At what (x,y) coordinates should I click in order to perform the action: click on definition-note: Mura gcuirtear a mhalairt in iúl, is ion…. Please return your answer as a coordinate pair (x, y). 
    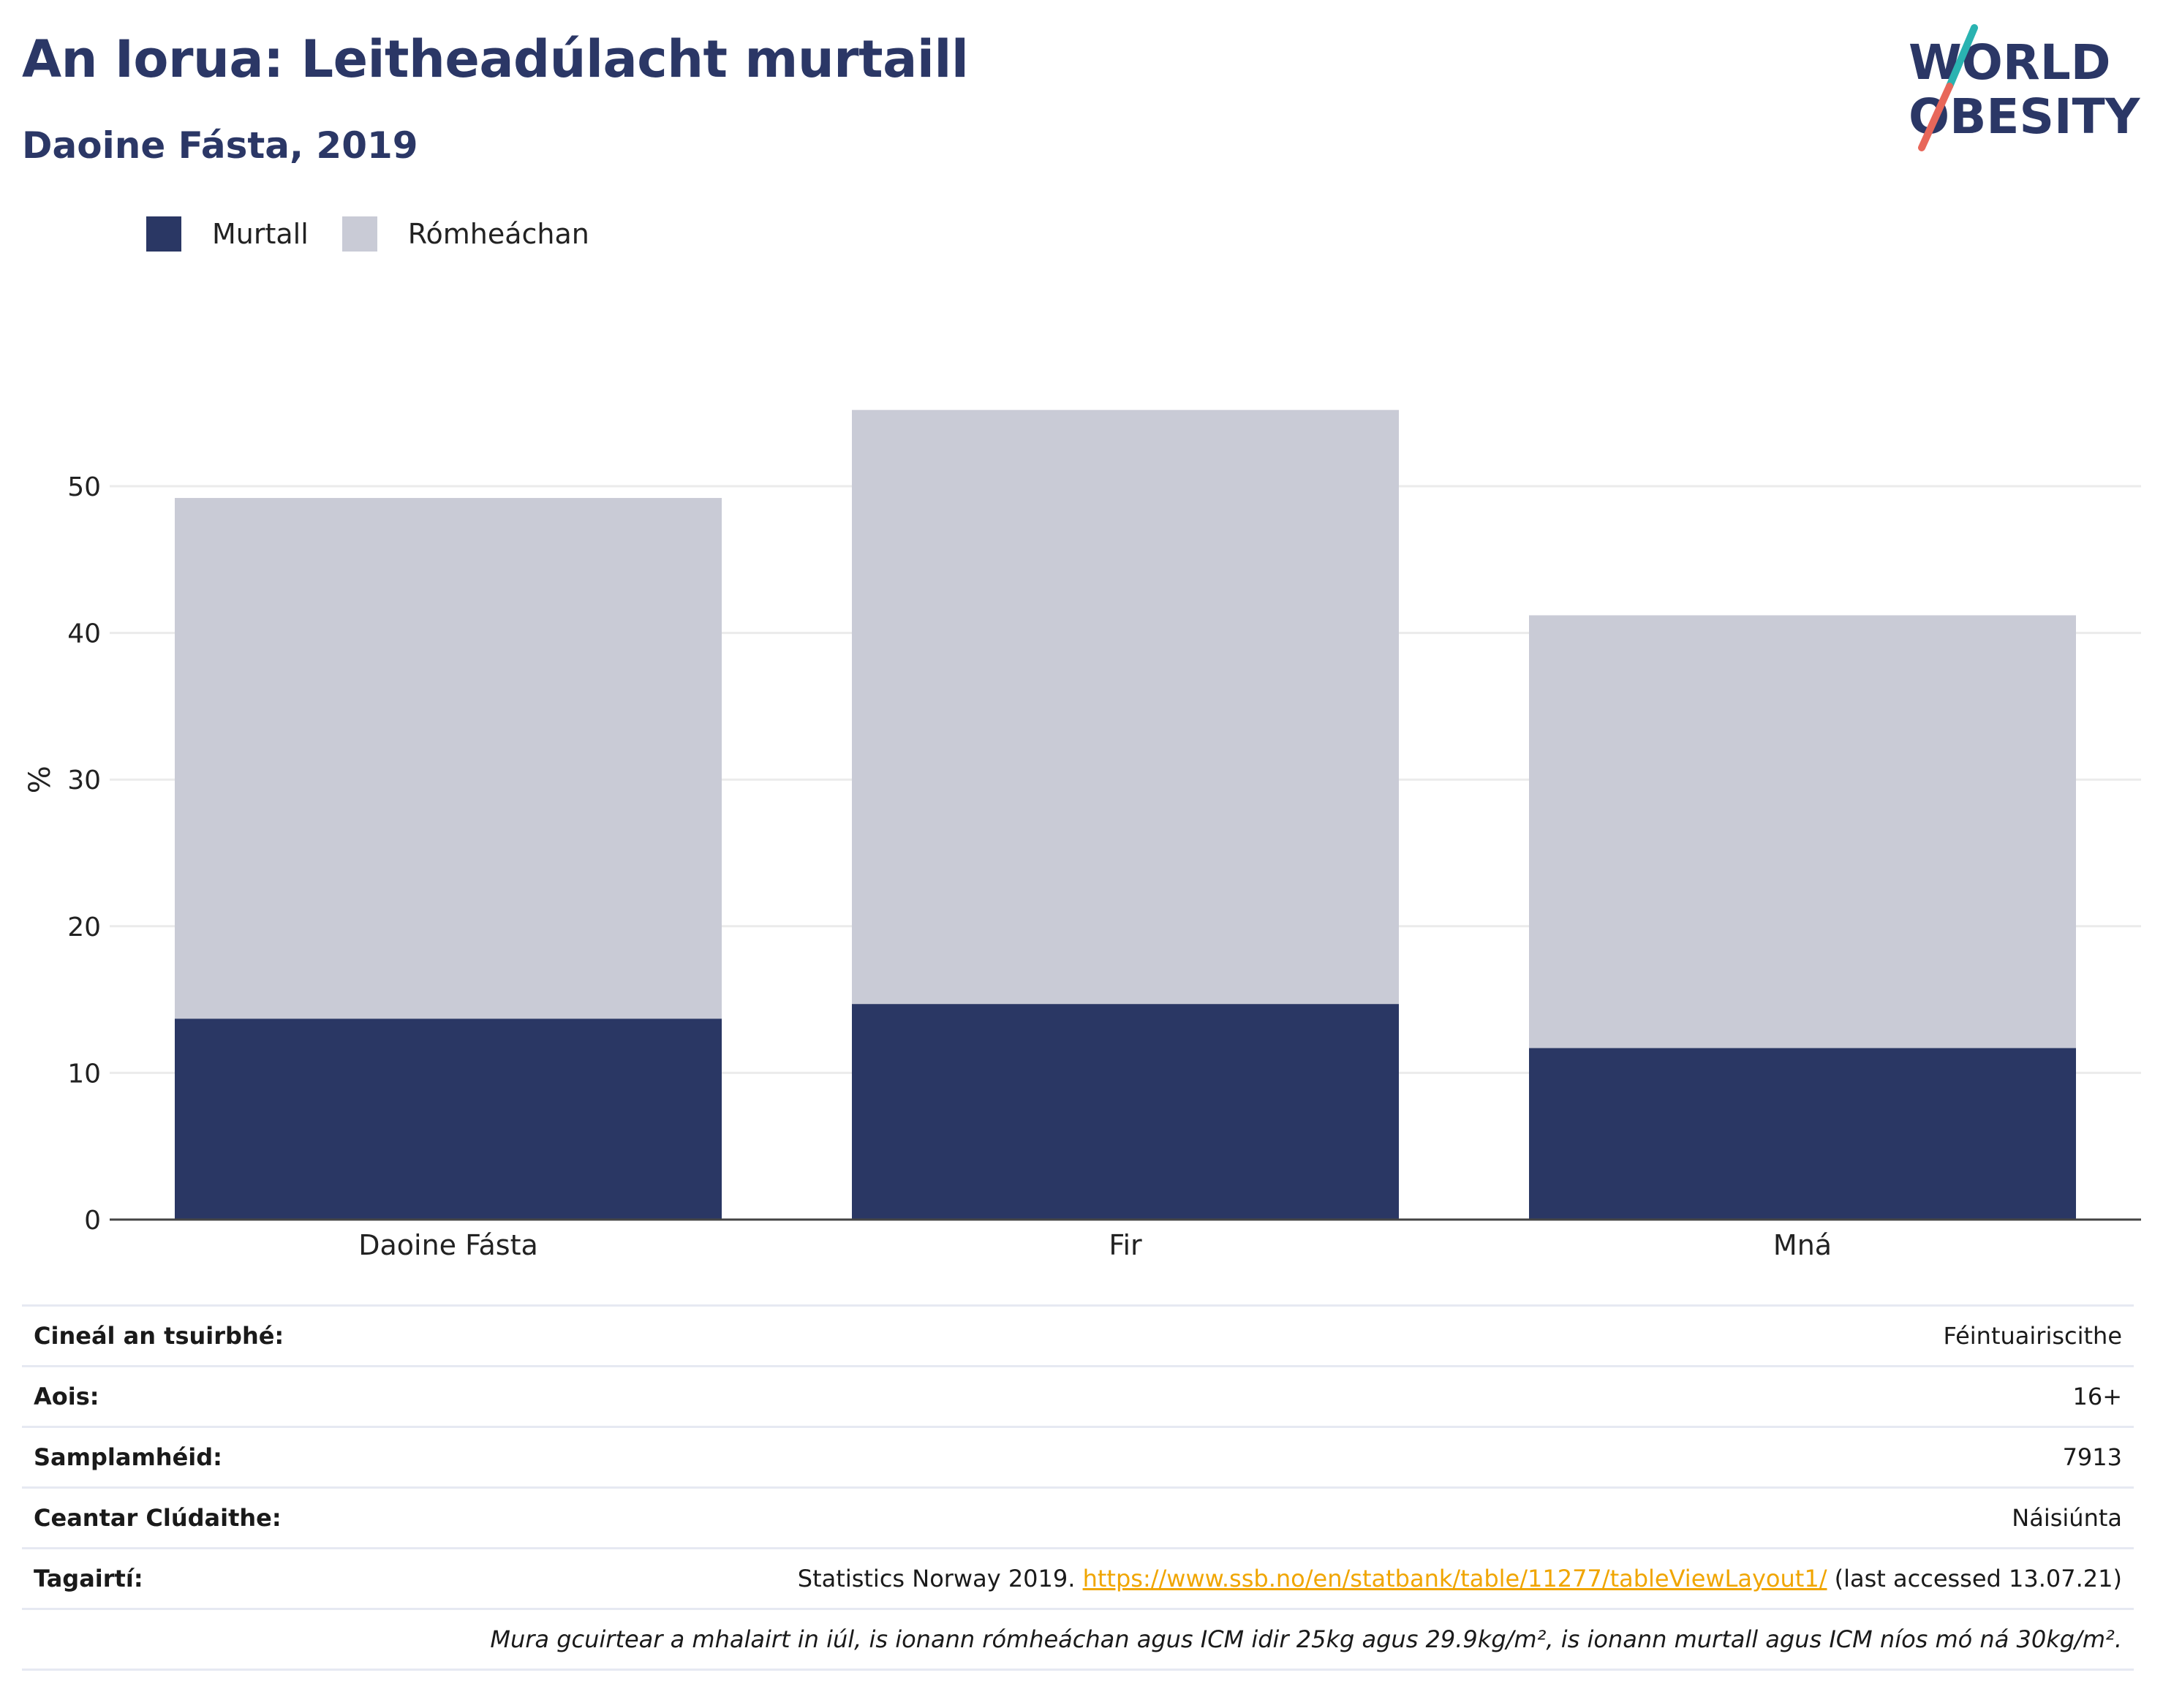
    Looking at the image, I should click on (1306, 1639).